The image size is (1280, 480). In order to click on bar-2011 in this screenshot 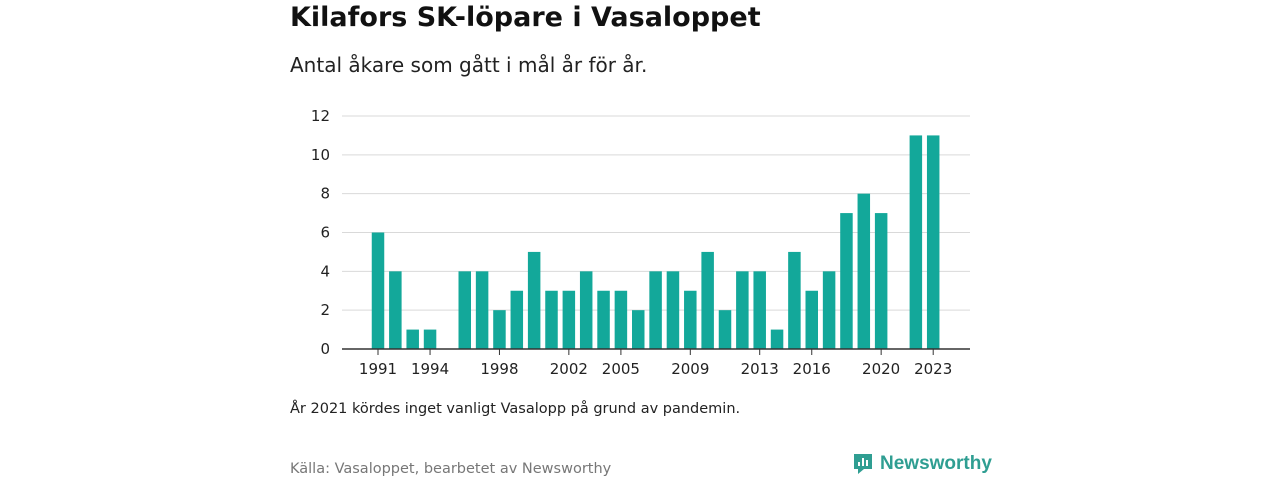, I will do `click(725, 329)`.